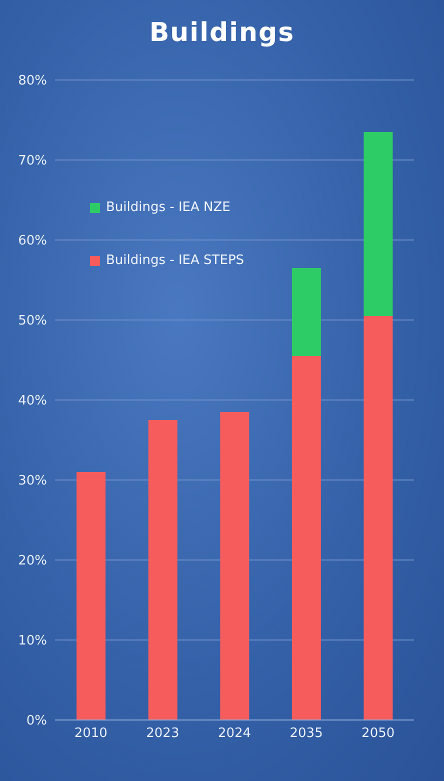 This screenshot has height=781, width=444. I want to click on x-tick-label: 2024, so click(235, 734).